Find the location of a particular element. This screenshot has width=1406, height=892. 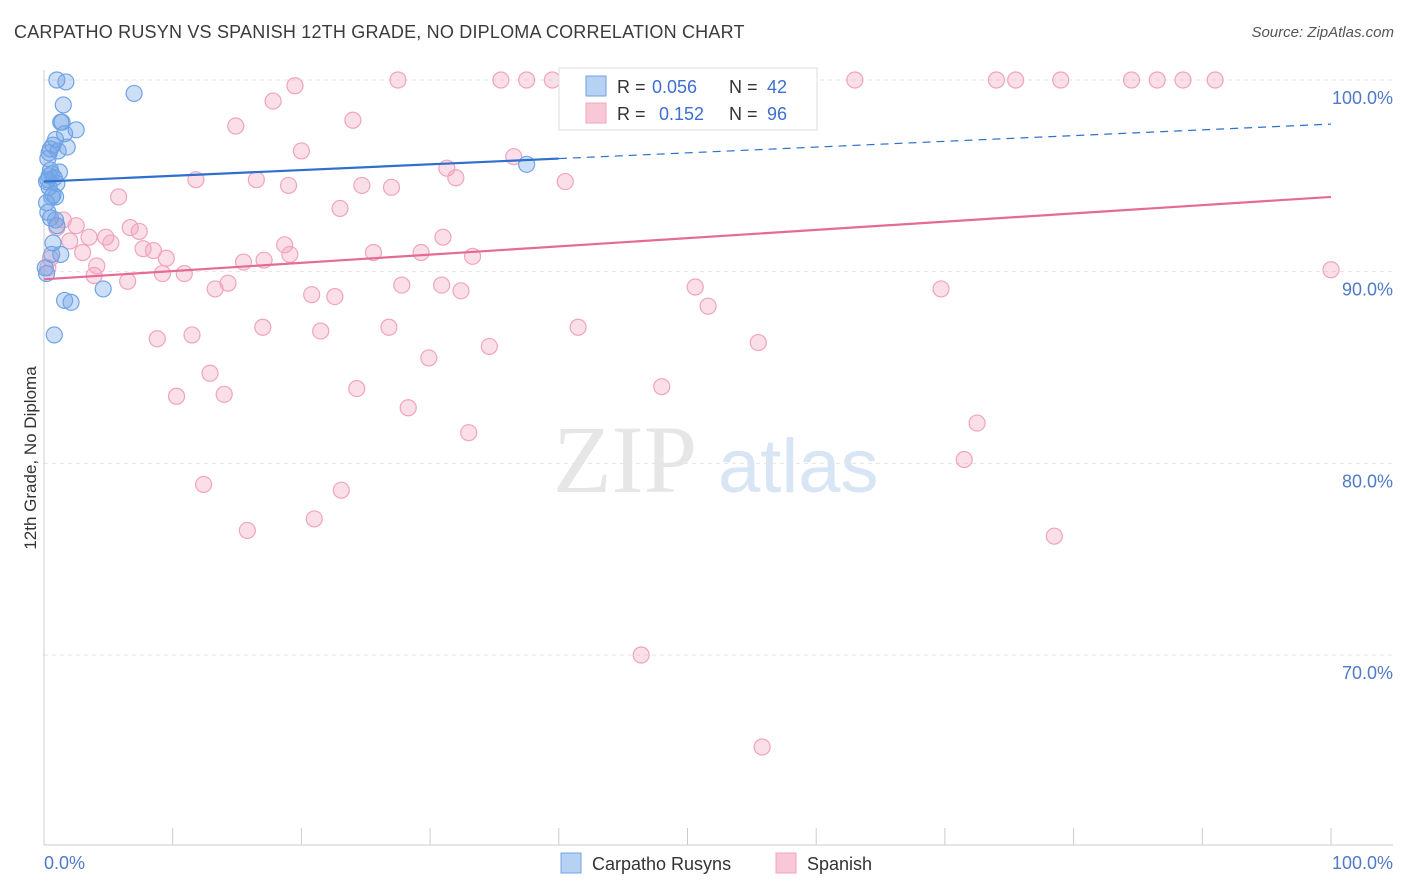

legend-r-value-1: 0.056 is located at coordinates (674, 87).